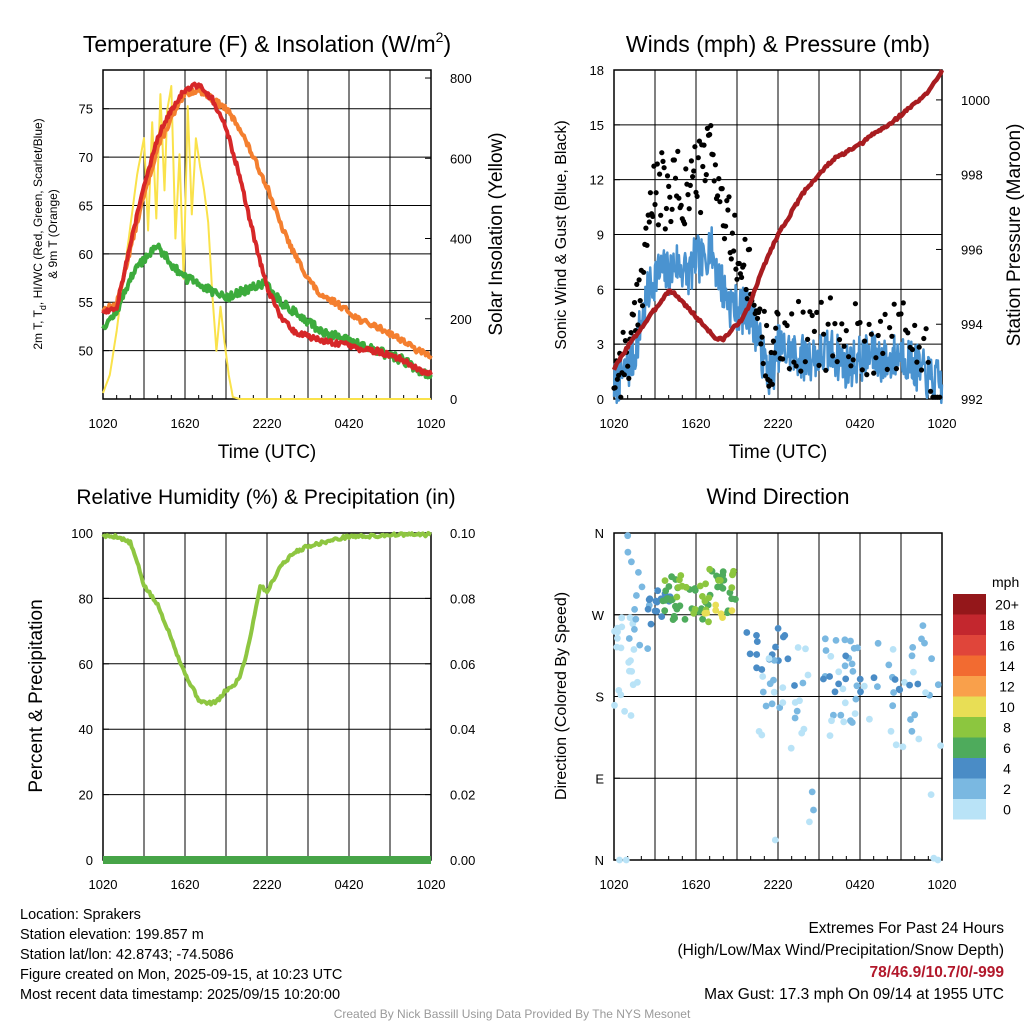 Image resolution: width=1024 pixels, height=1024 pixels. Describe the element at coordinates (599, 860) in the screenshot. I see `dir-y-tick-label: N` at that location.